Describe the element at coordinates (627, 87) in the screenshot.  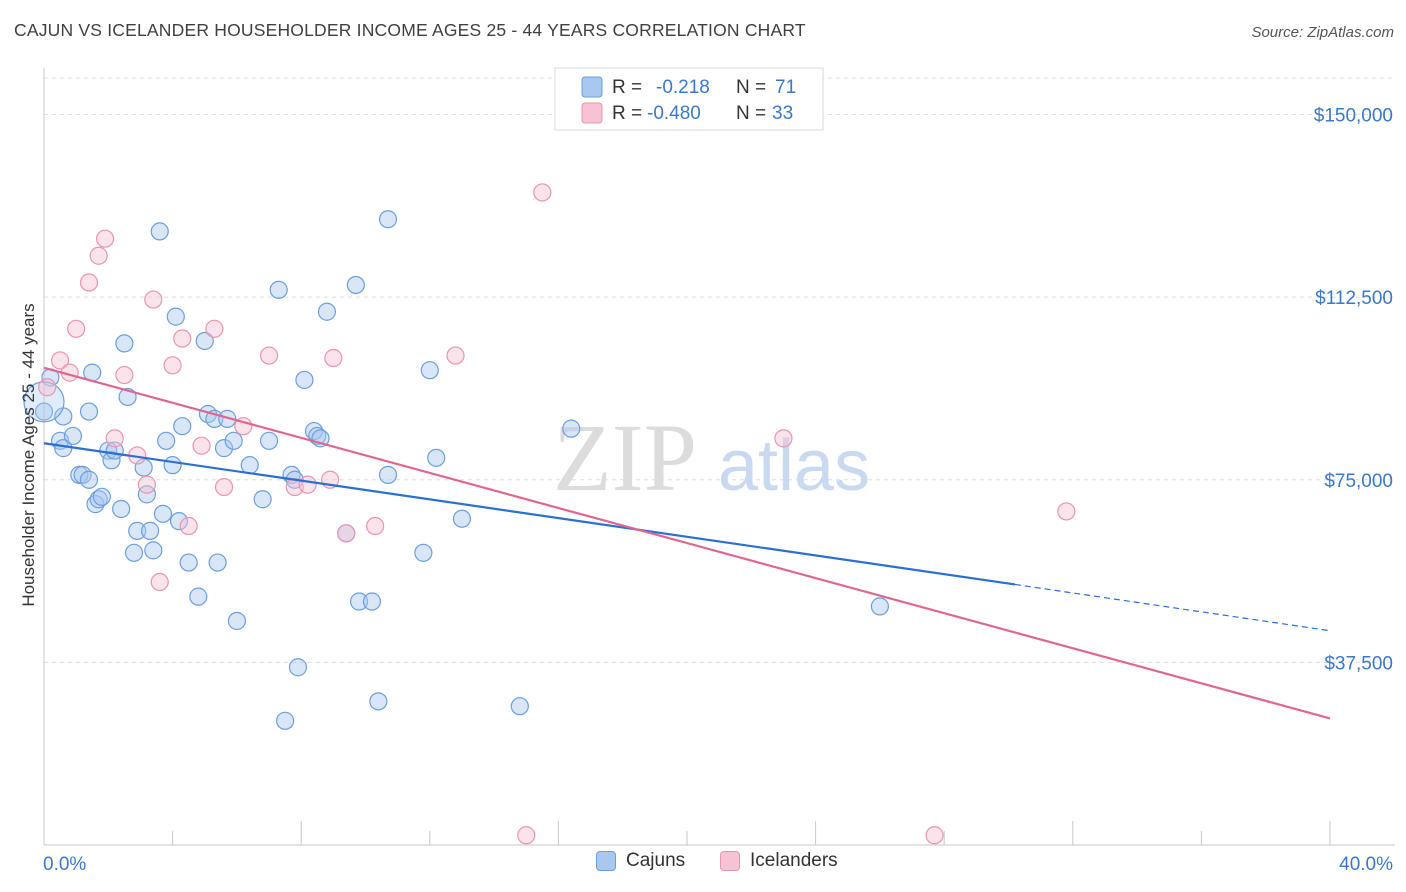
I see `legend-r-label-cajuns: R =` at that location.